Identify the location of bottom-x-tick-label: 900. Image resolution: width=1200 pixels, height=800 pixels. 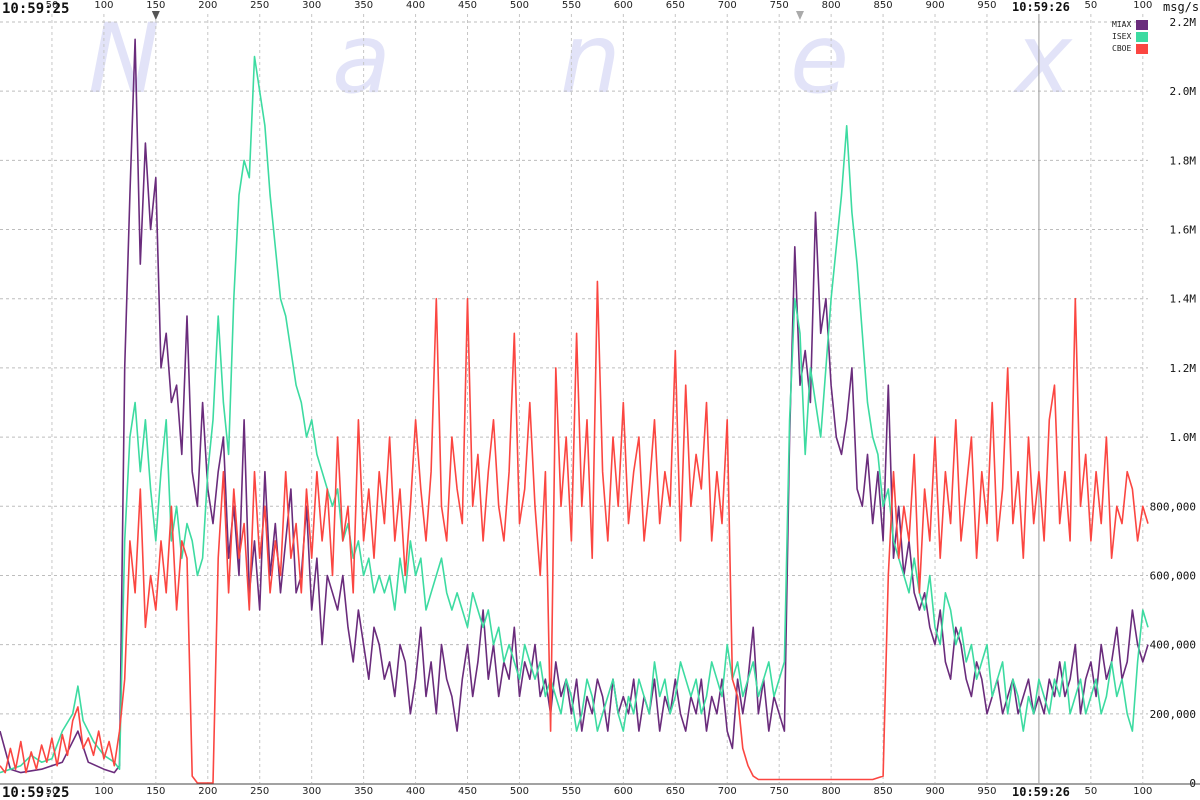
(934, 791).